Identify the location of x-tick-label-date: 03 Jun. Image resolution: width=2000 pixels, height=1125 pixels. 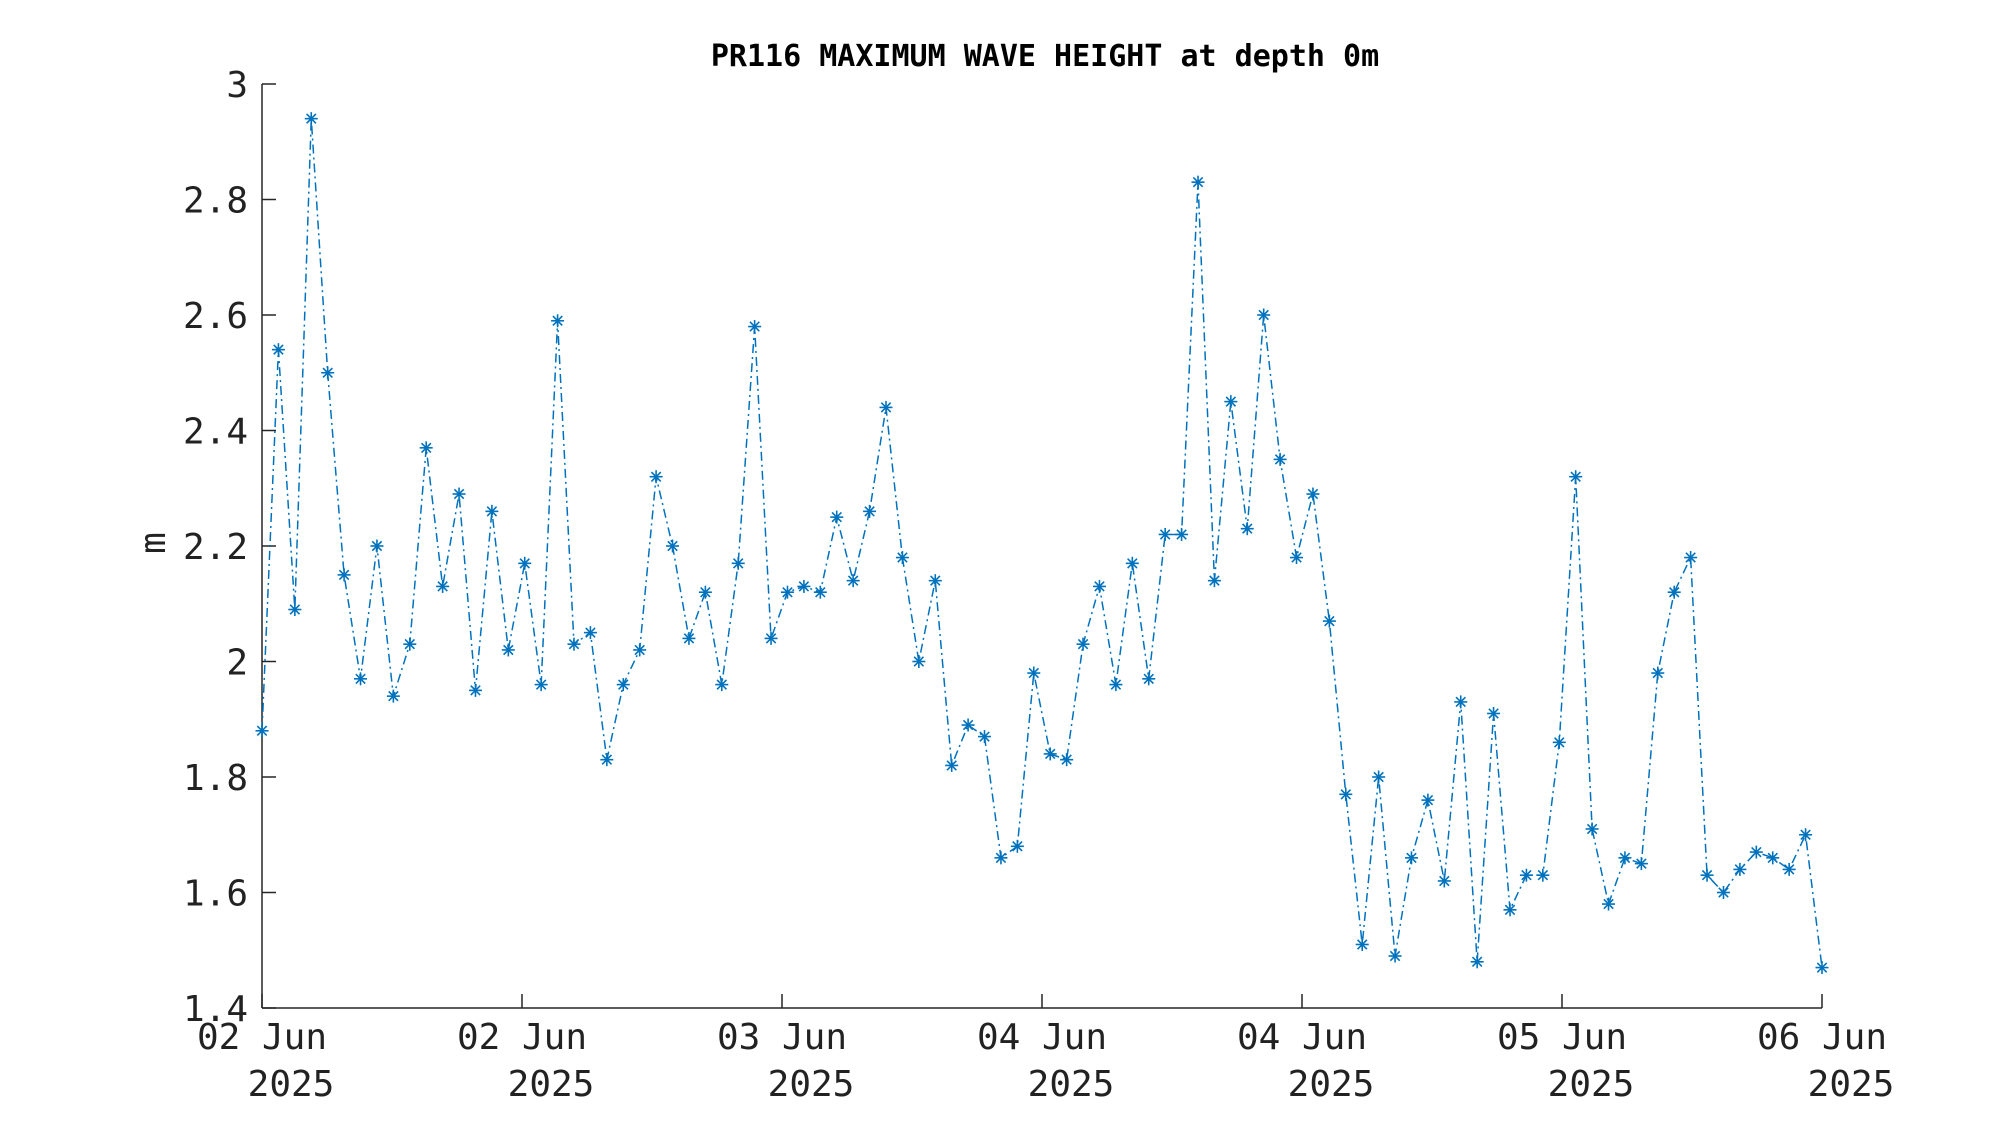
(782, 1037).